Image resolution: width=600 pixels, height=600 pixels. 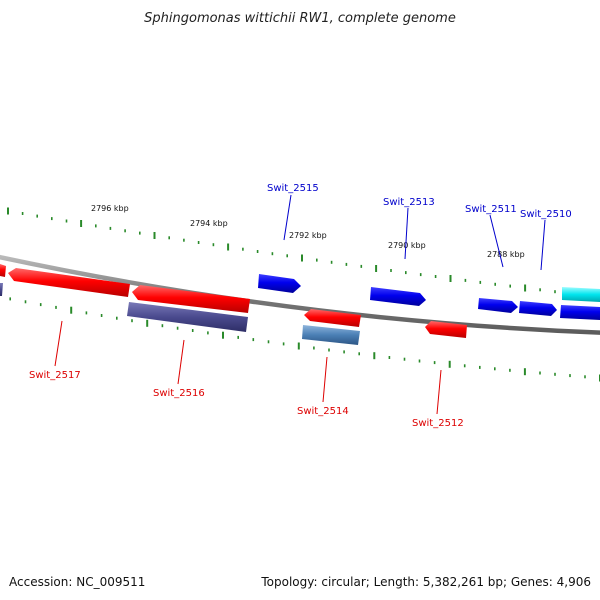 What do you see at coordinates (323, 411) in the screenshot?
I see `gene-label-swit-2514: Swit_2514` at bounding box center [323, 411].